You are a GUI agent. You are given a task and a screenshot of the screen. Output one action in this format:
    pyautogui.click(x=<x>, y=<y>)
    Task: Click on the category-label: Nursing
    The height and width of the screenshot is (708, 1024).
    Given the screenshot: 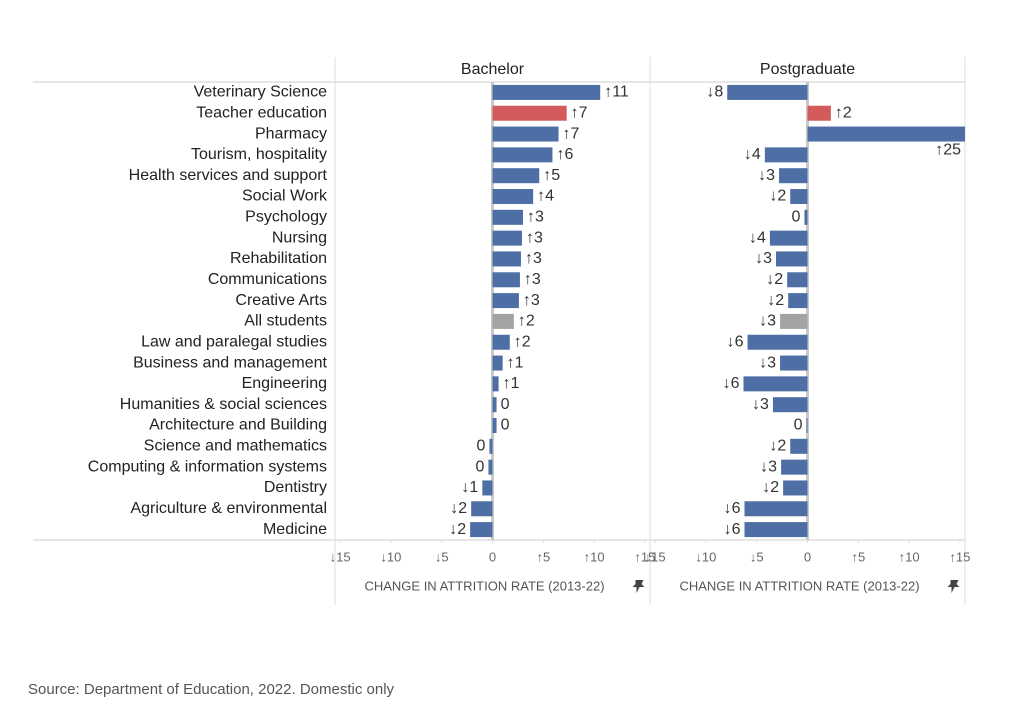 What is the action you would take?
    pyautogui.click(x=299, y=237)
    